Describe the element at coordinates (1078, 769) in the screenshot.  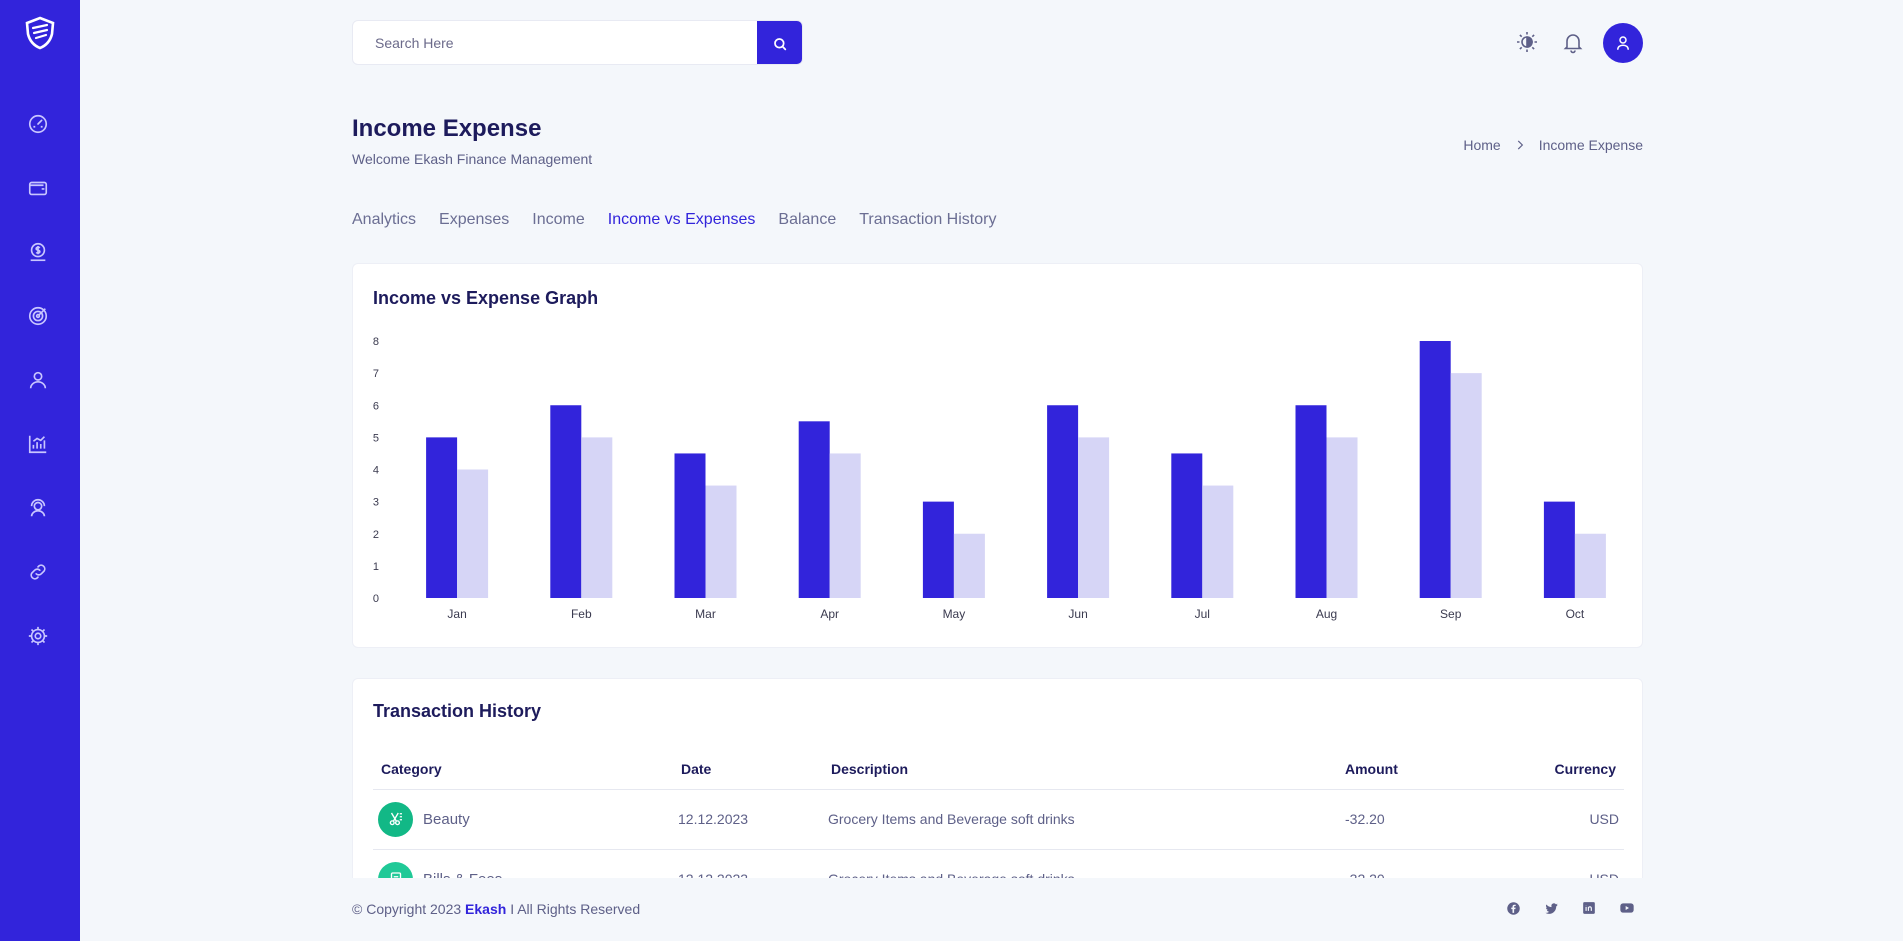
I see `column-header-description: Description` at that location.